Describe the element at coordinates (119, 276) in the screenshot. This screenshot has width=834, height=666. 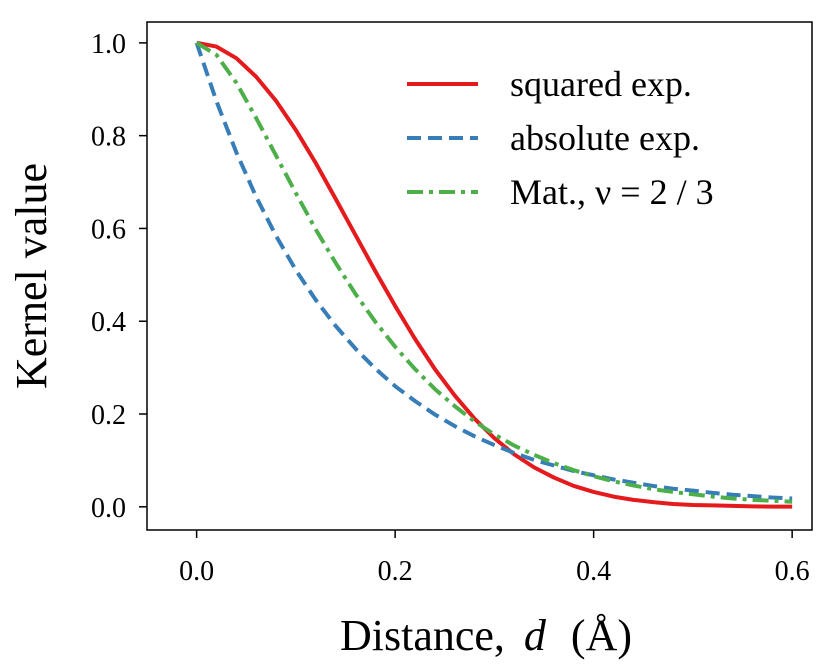
I see `y-axis-ticks: 0.0 0.2 0.4 0.6 0.8 1.0` at that location.